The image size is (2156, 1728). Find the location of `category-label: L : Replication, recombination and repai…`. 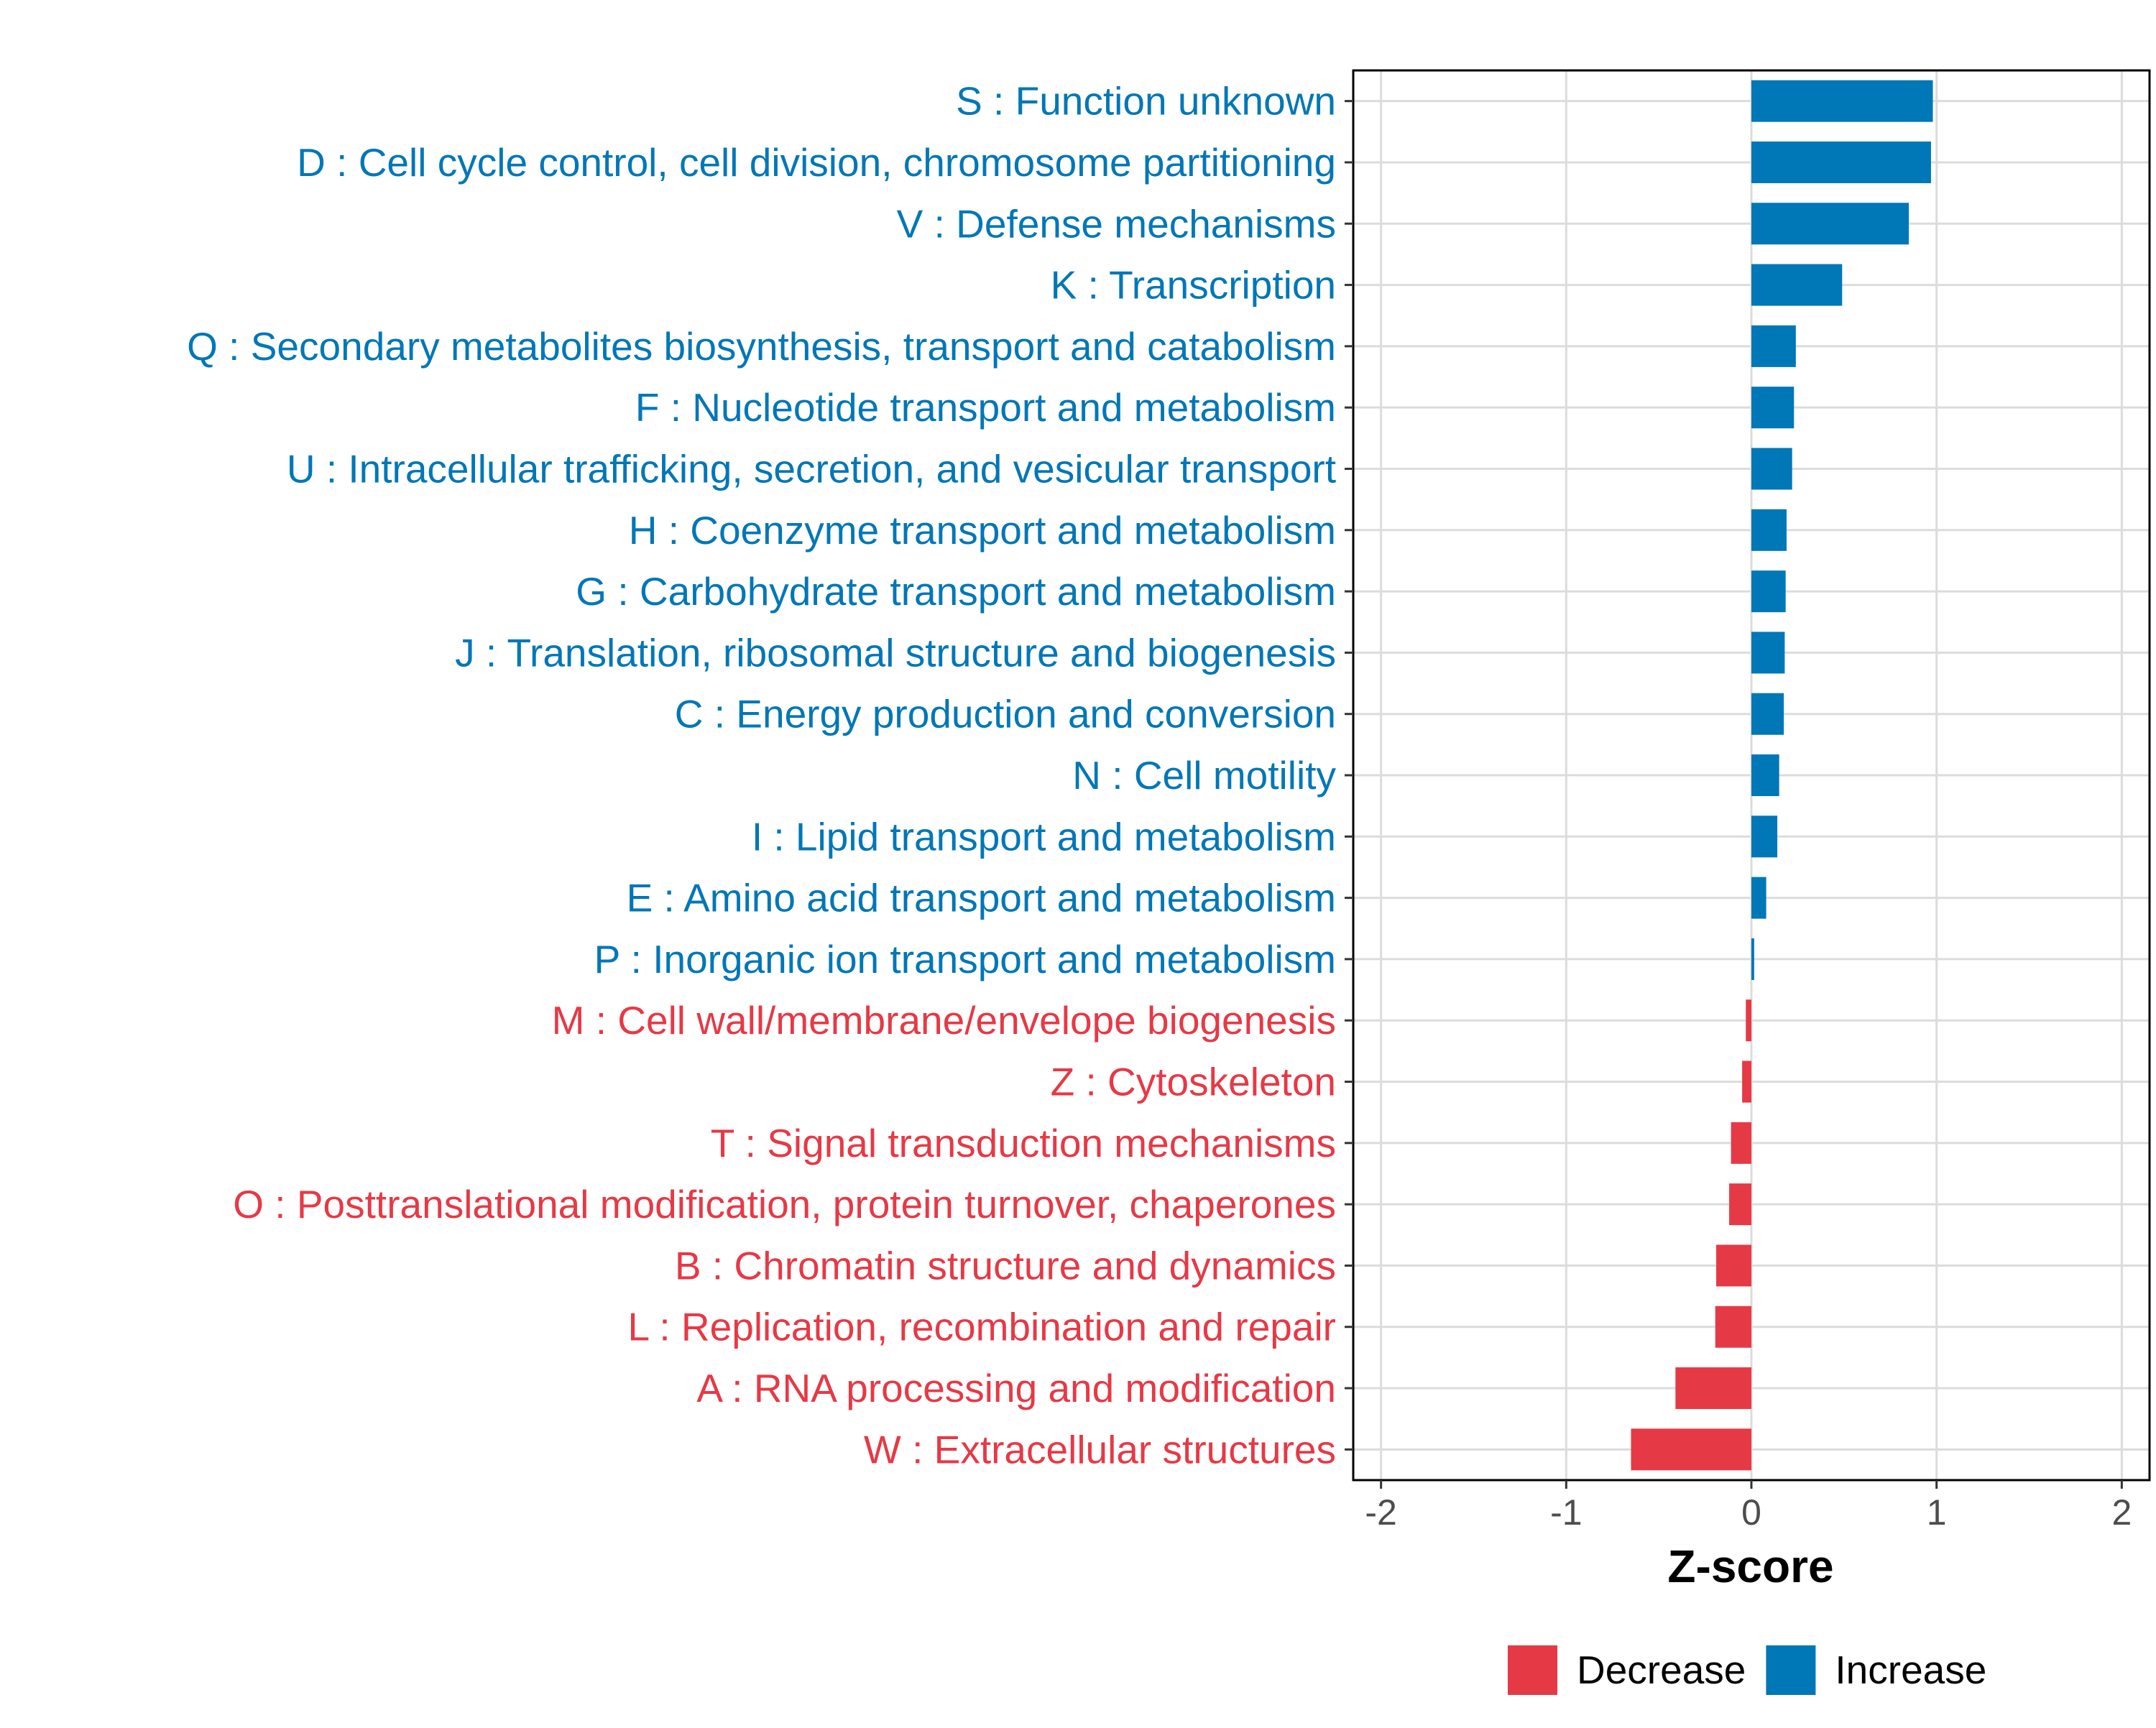

category-label: L : Replication, recombination and repai… is located at coordinates (982, 1327).